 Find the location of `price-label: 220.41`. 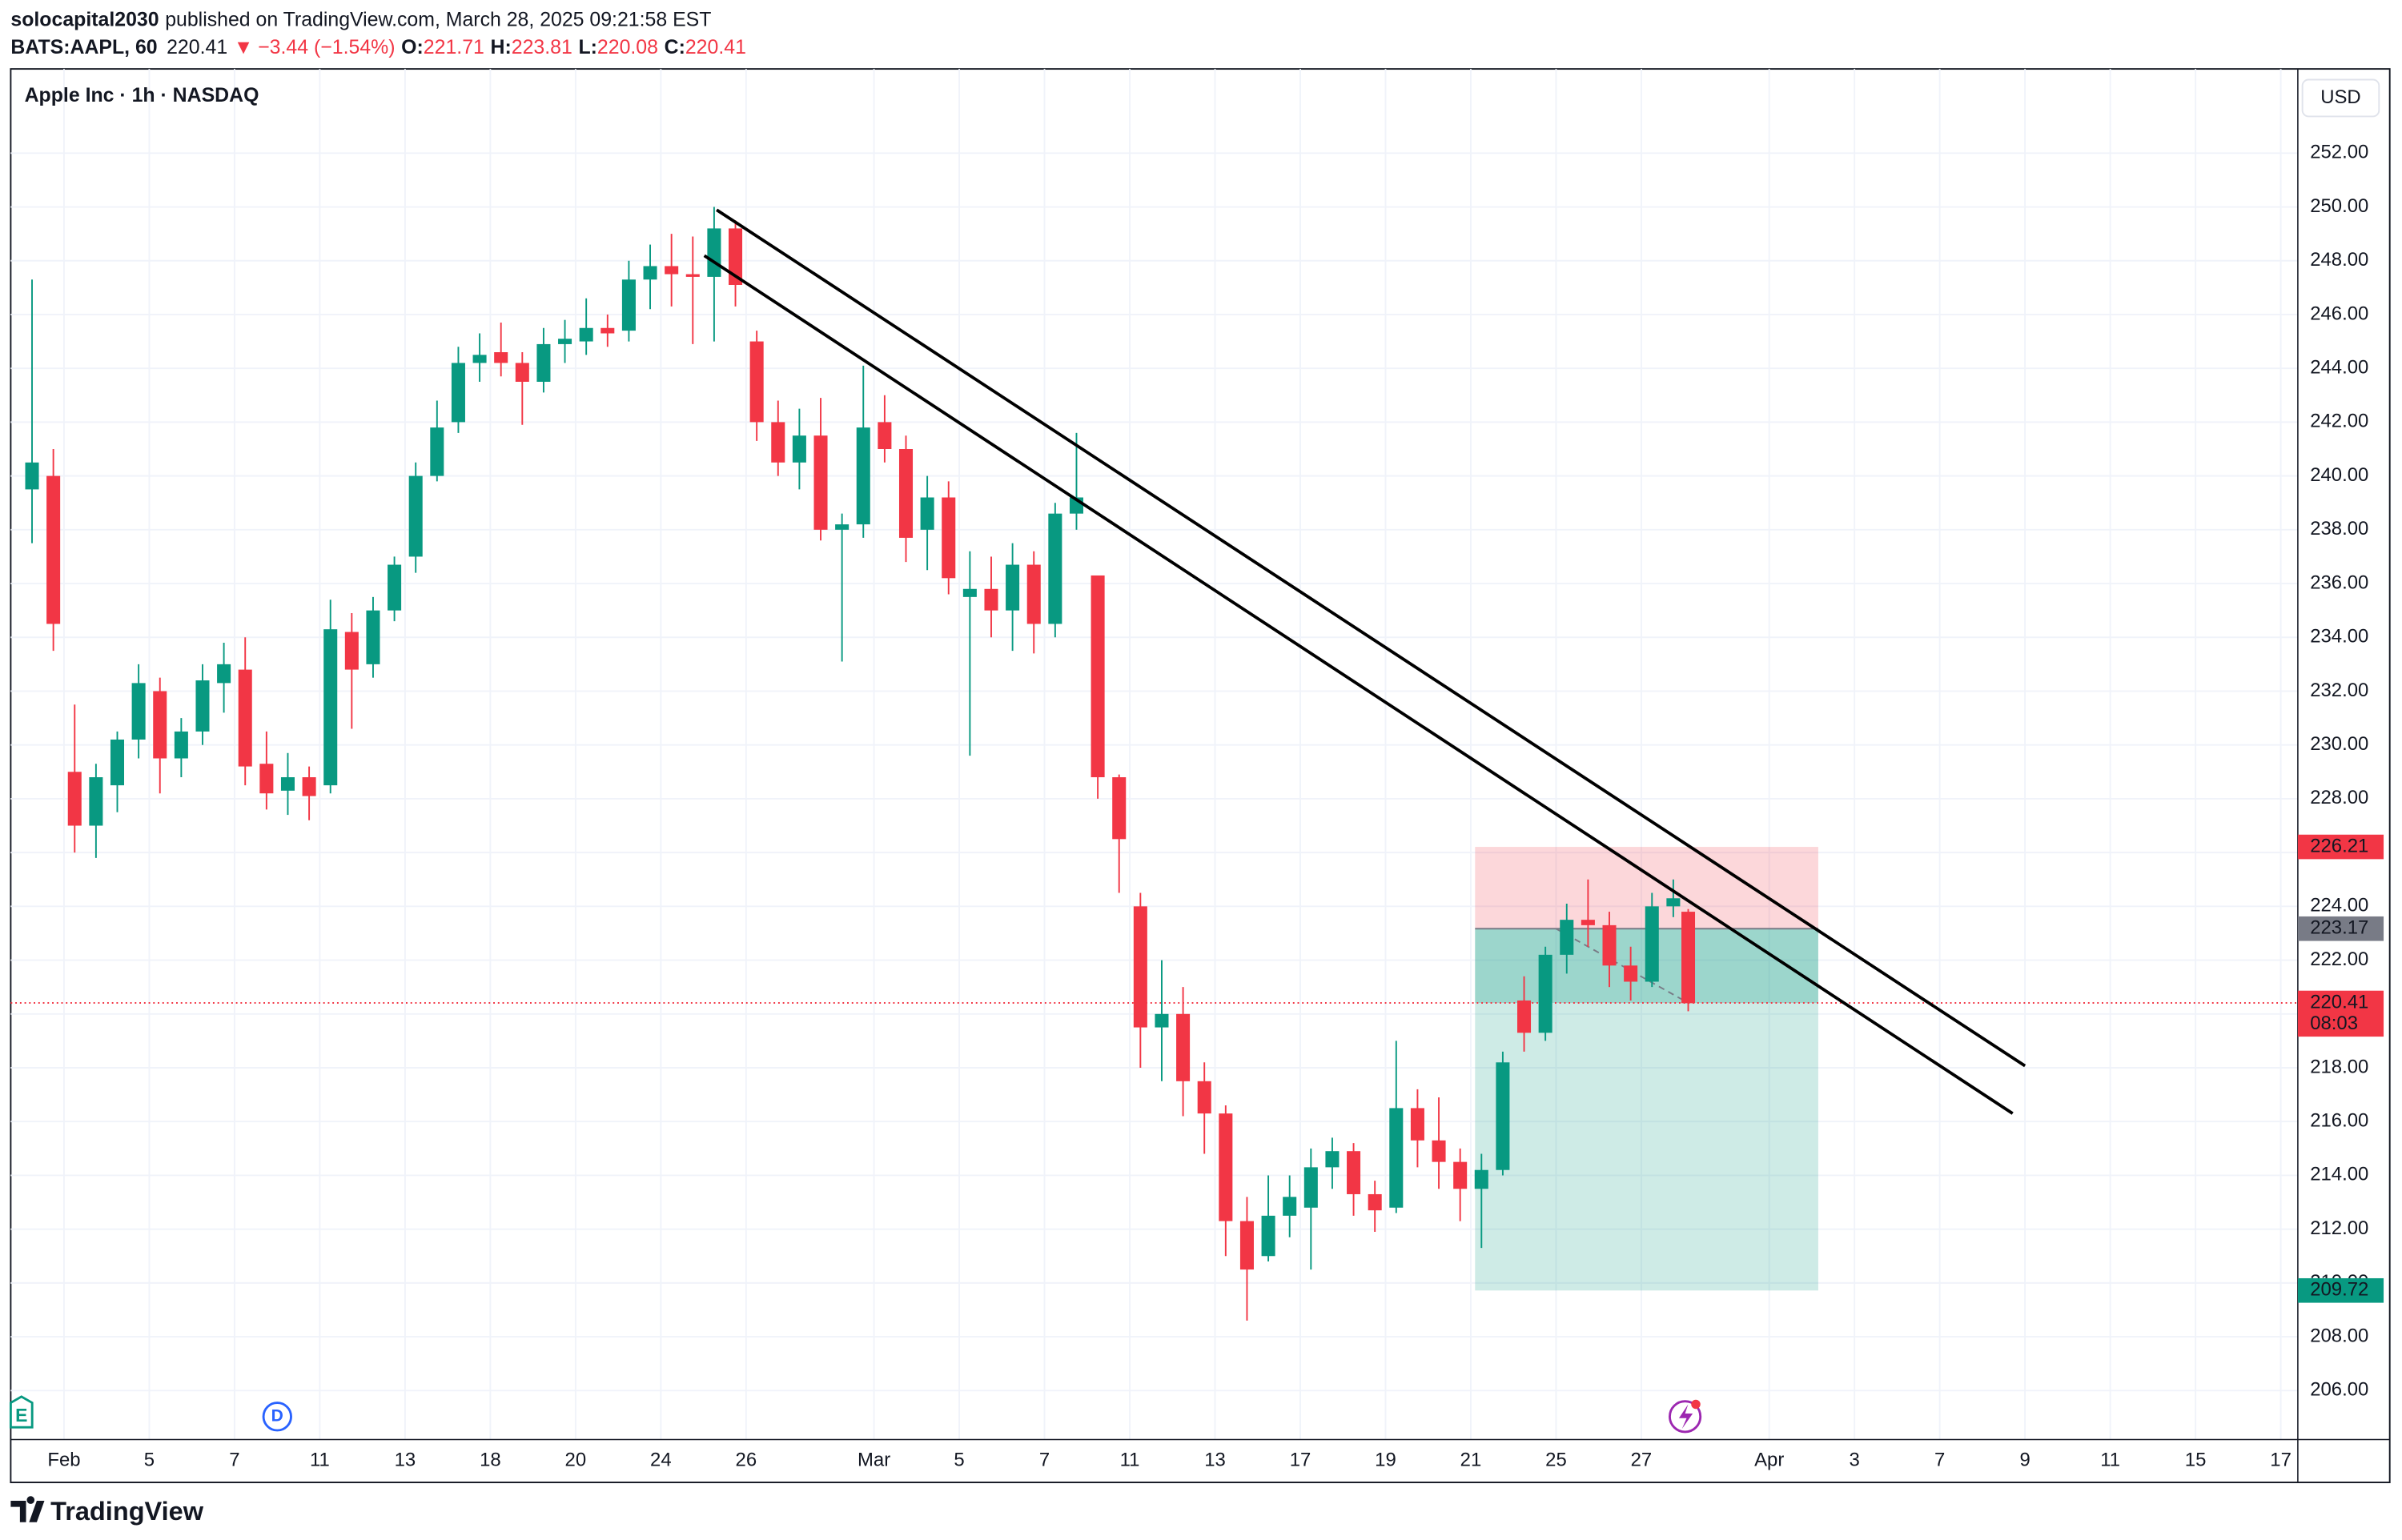

price-label: 220.41 is located at coordinates (2339, 1002).